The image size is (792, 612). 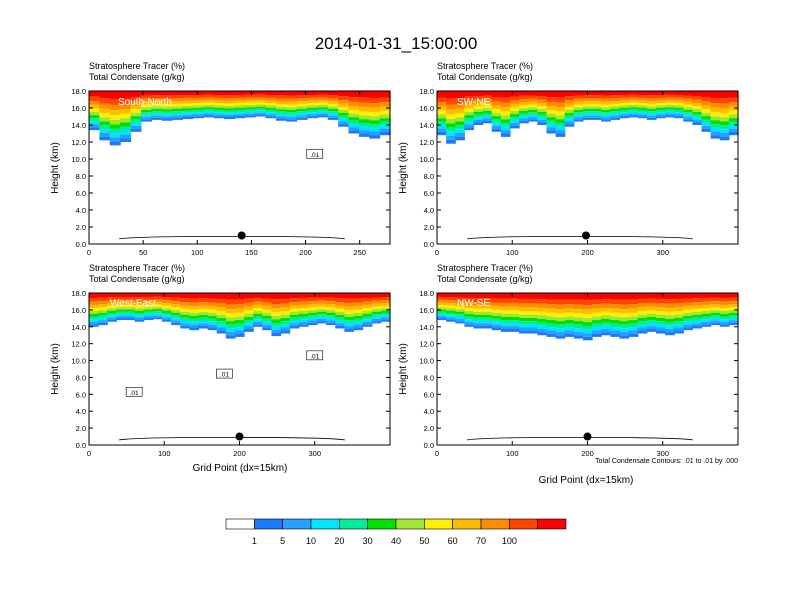 What do you see at coordinates (481, 541) in the screenshot?
I see `colorbar-label: 70` at bounding box center [481, 541].